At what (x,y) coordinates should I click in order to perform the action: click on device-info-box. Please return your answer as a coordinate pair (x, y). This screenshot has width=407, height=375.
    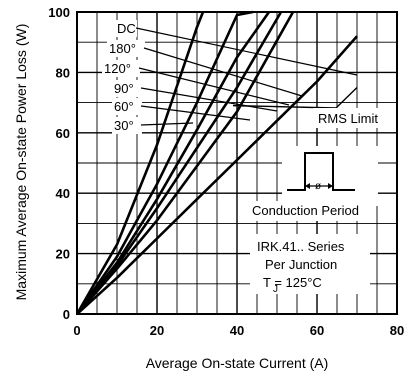
    Looking at the image, I should click on (310, 264).